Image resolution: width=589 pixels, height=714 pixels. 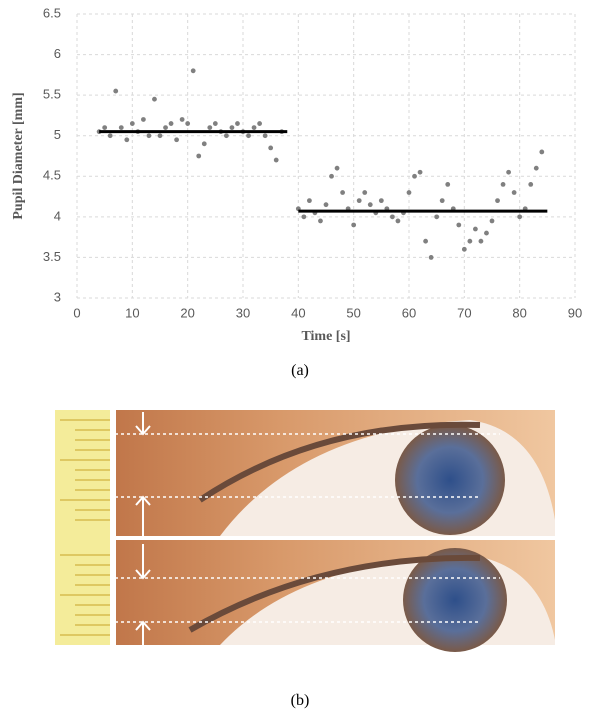 I want to click on x-tick-label: 70, so click(x=464, y=312).